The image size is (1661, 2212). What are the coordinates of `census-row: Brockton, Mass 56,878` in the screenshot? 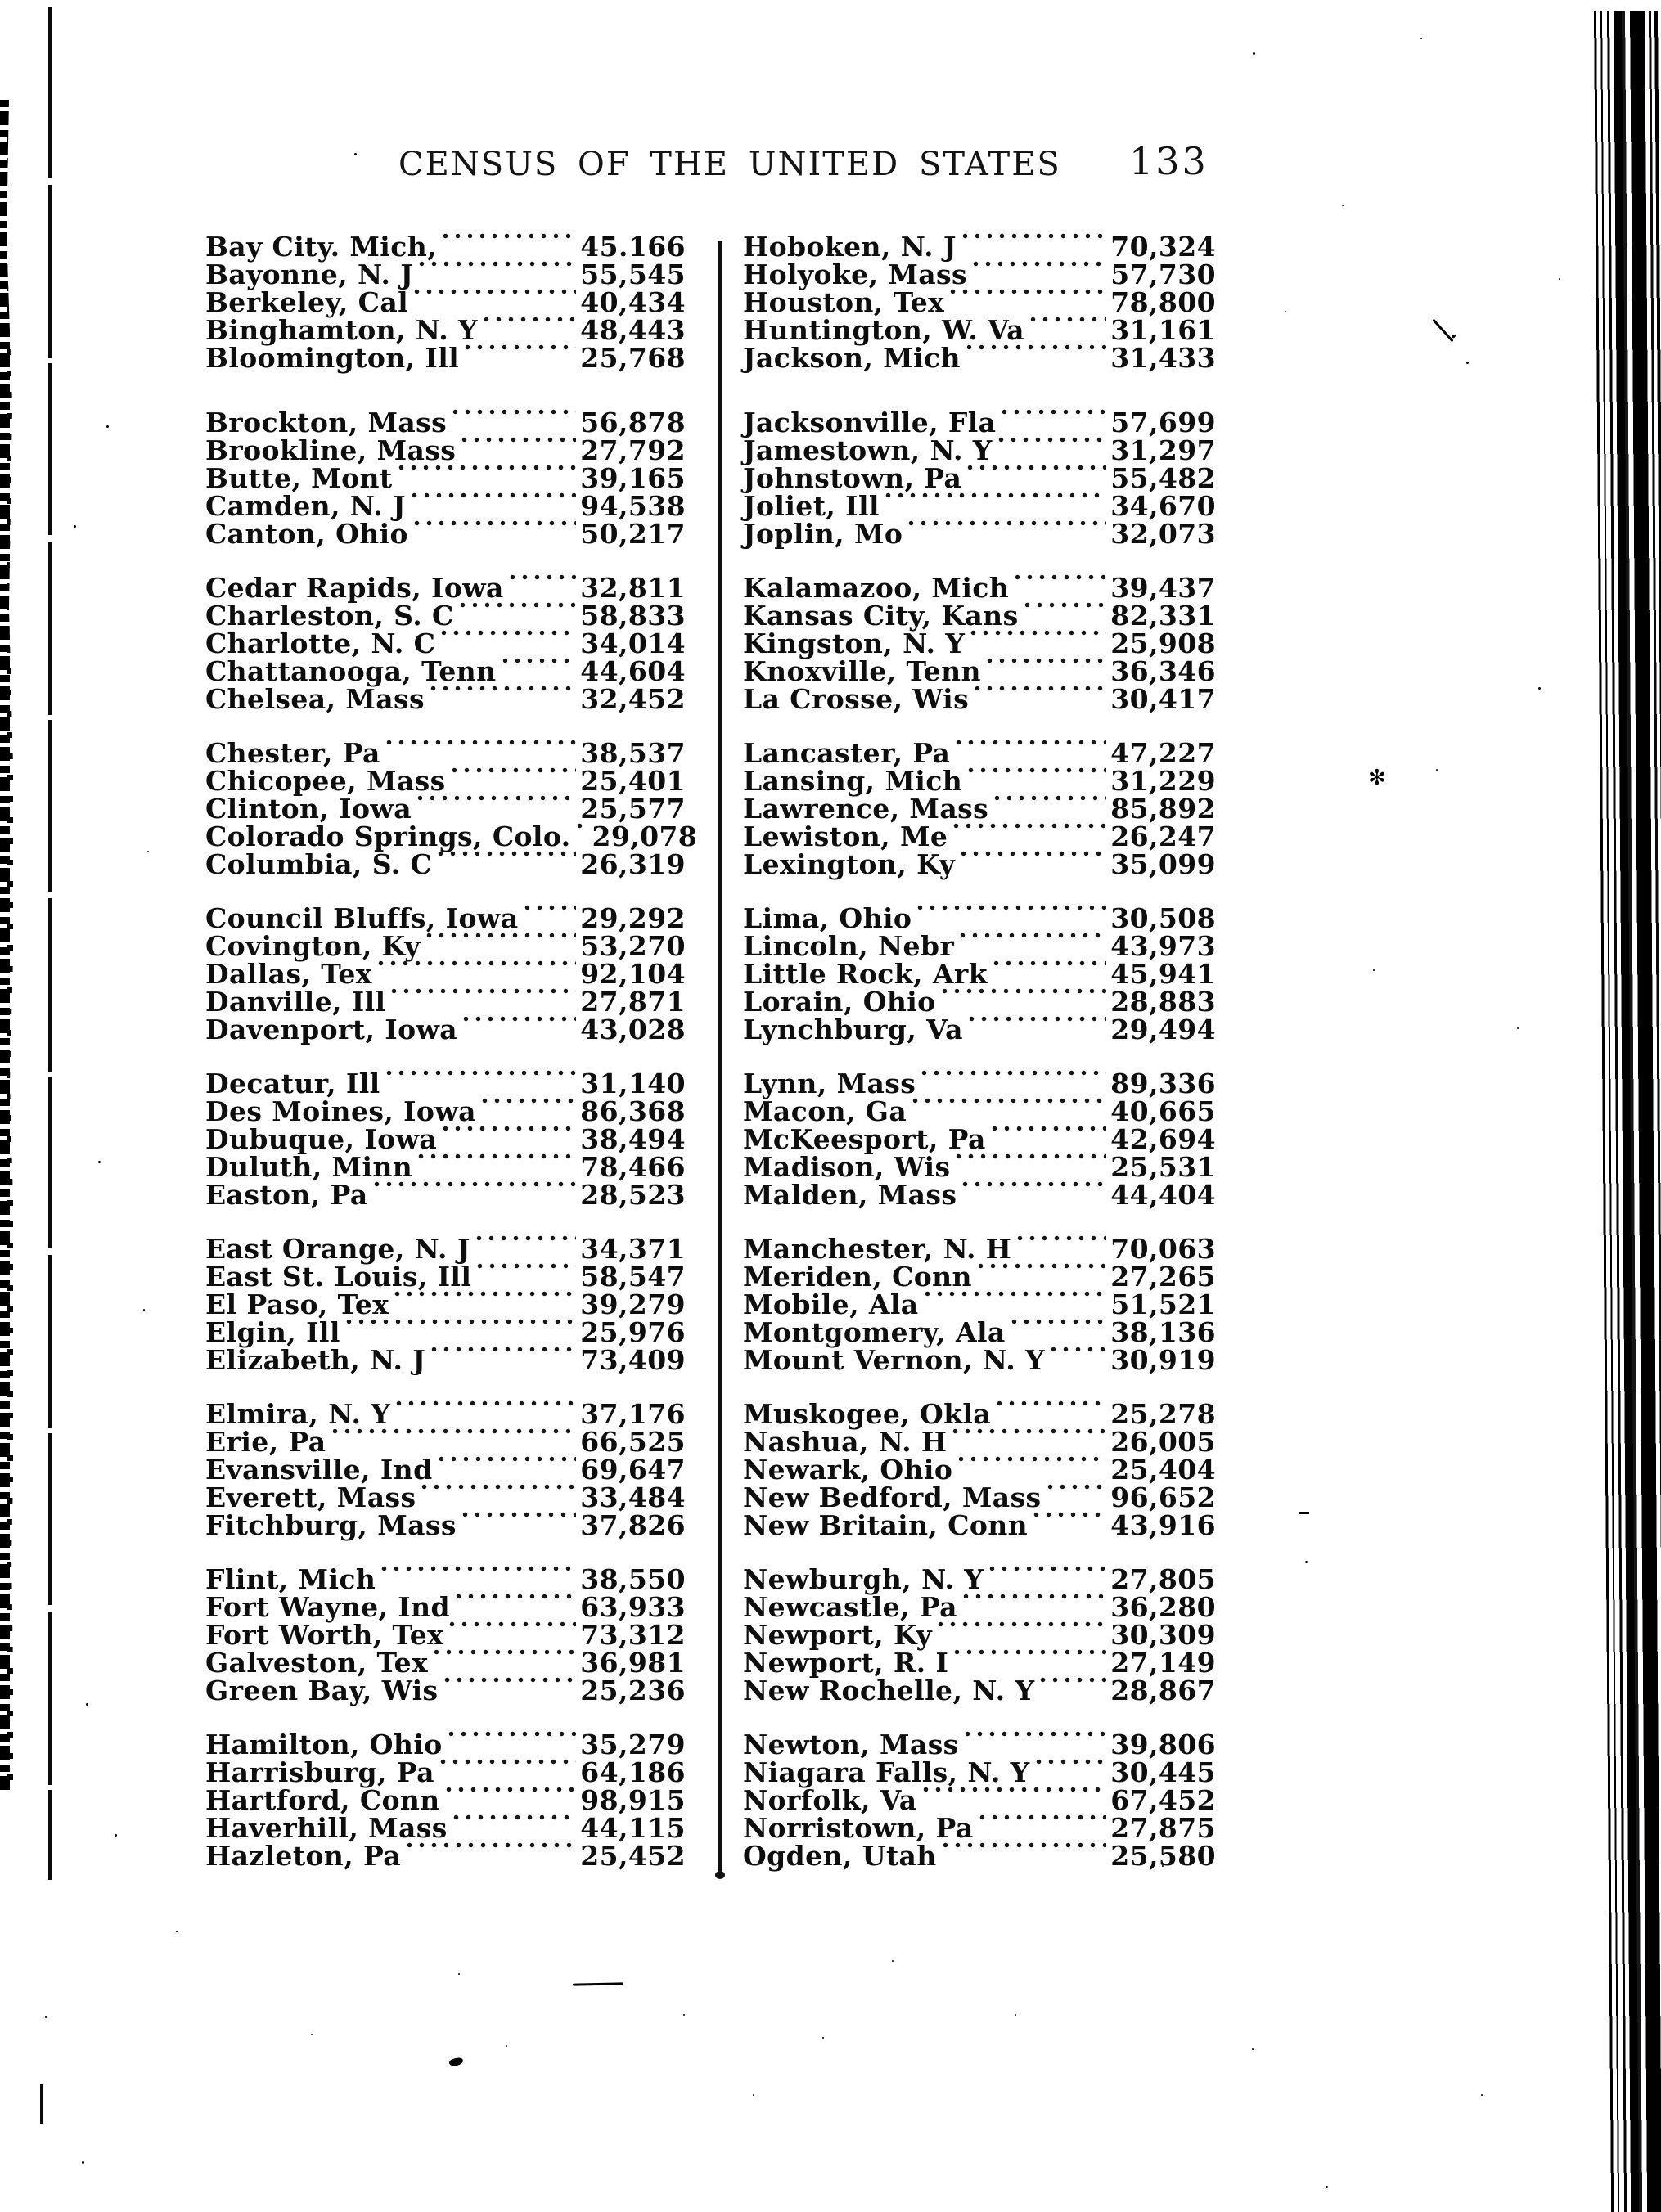 It's located at (446, 423).